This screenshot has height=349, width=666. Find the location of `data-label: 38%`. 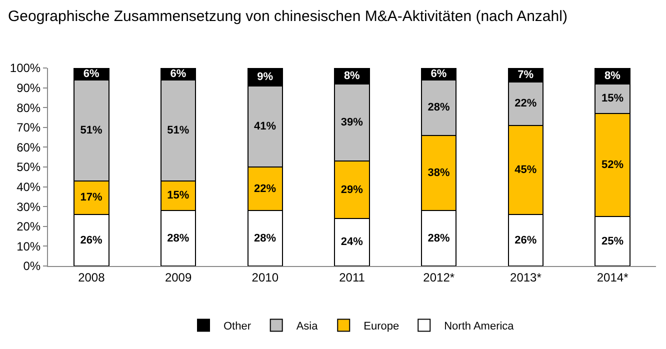

data-label: 38% is located at coordinates (439, 172).